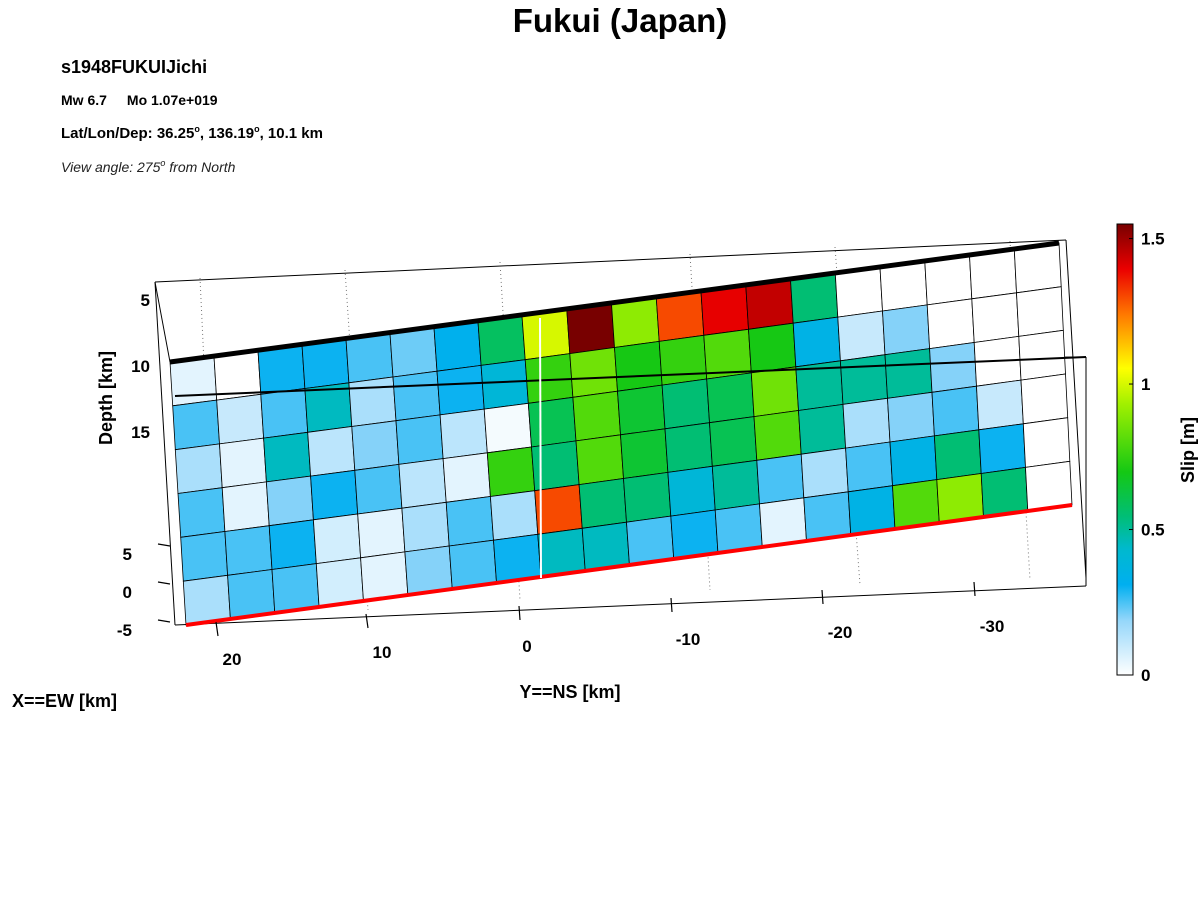  What do you see at coordinates (172, 100) in the screenshot?
I see `moment-value: Mo 1.07e+019` at bounding box center [172, 100].